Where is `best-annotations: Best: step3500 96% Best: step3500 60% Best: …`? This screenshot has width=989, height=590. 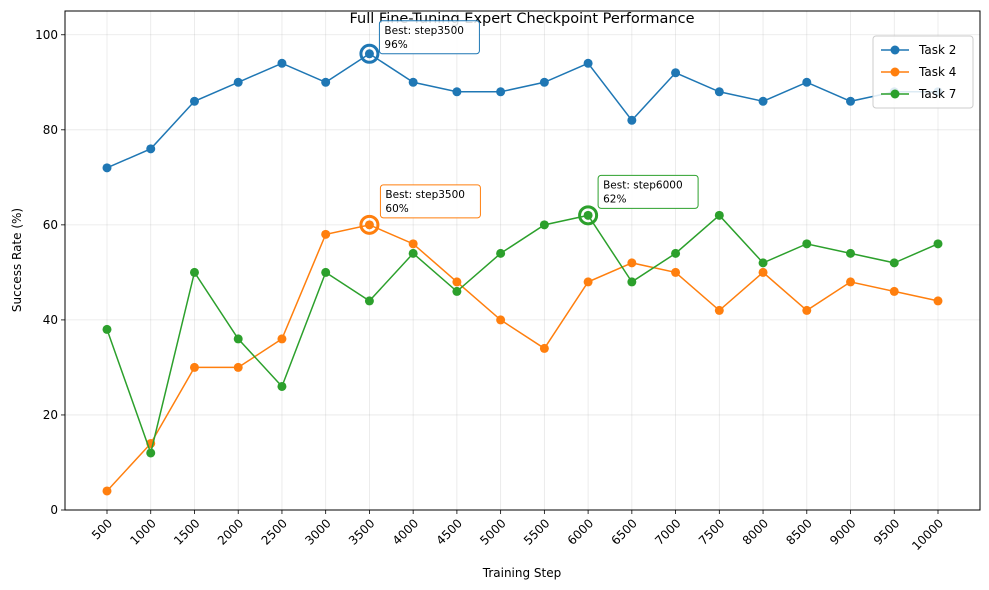
best-annotations: Best: step3500 96% Best: step3500 60% Best: … is located at coordinates (529, 127).